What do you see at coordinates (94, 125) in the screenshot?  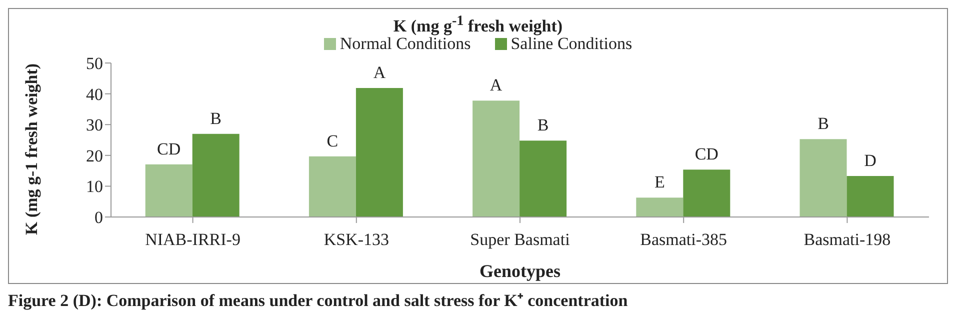 I see `y-tick-label: 30` at bounding box center [94, 125].